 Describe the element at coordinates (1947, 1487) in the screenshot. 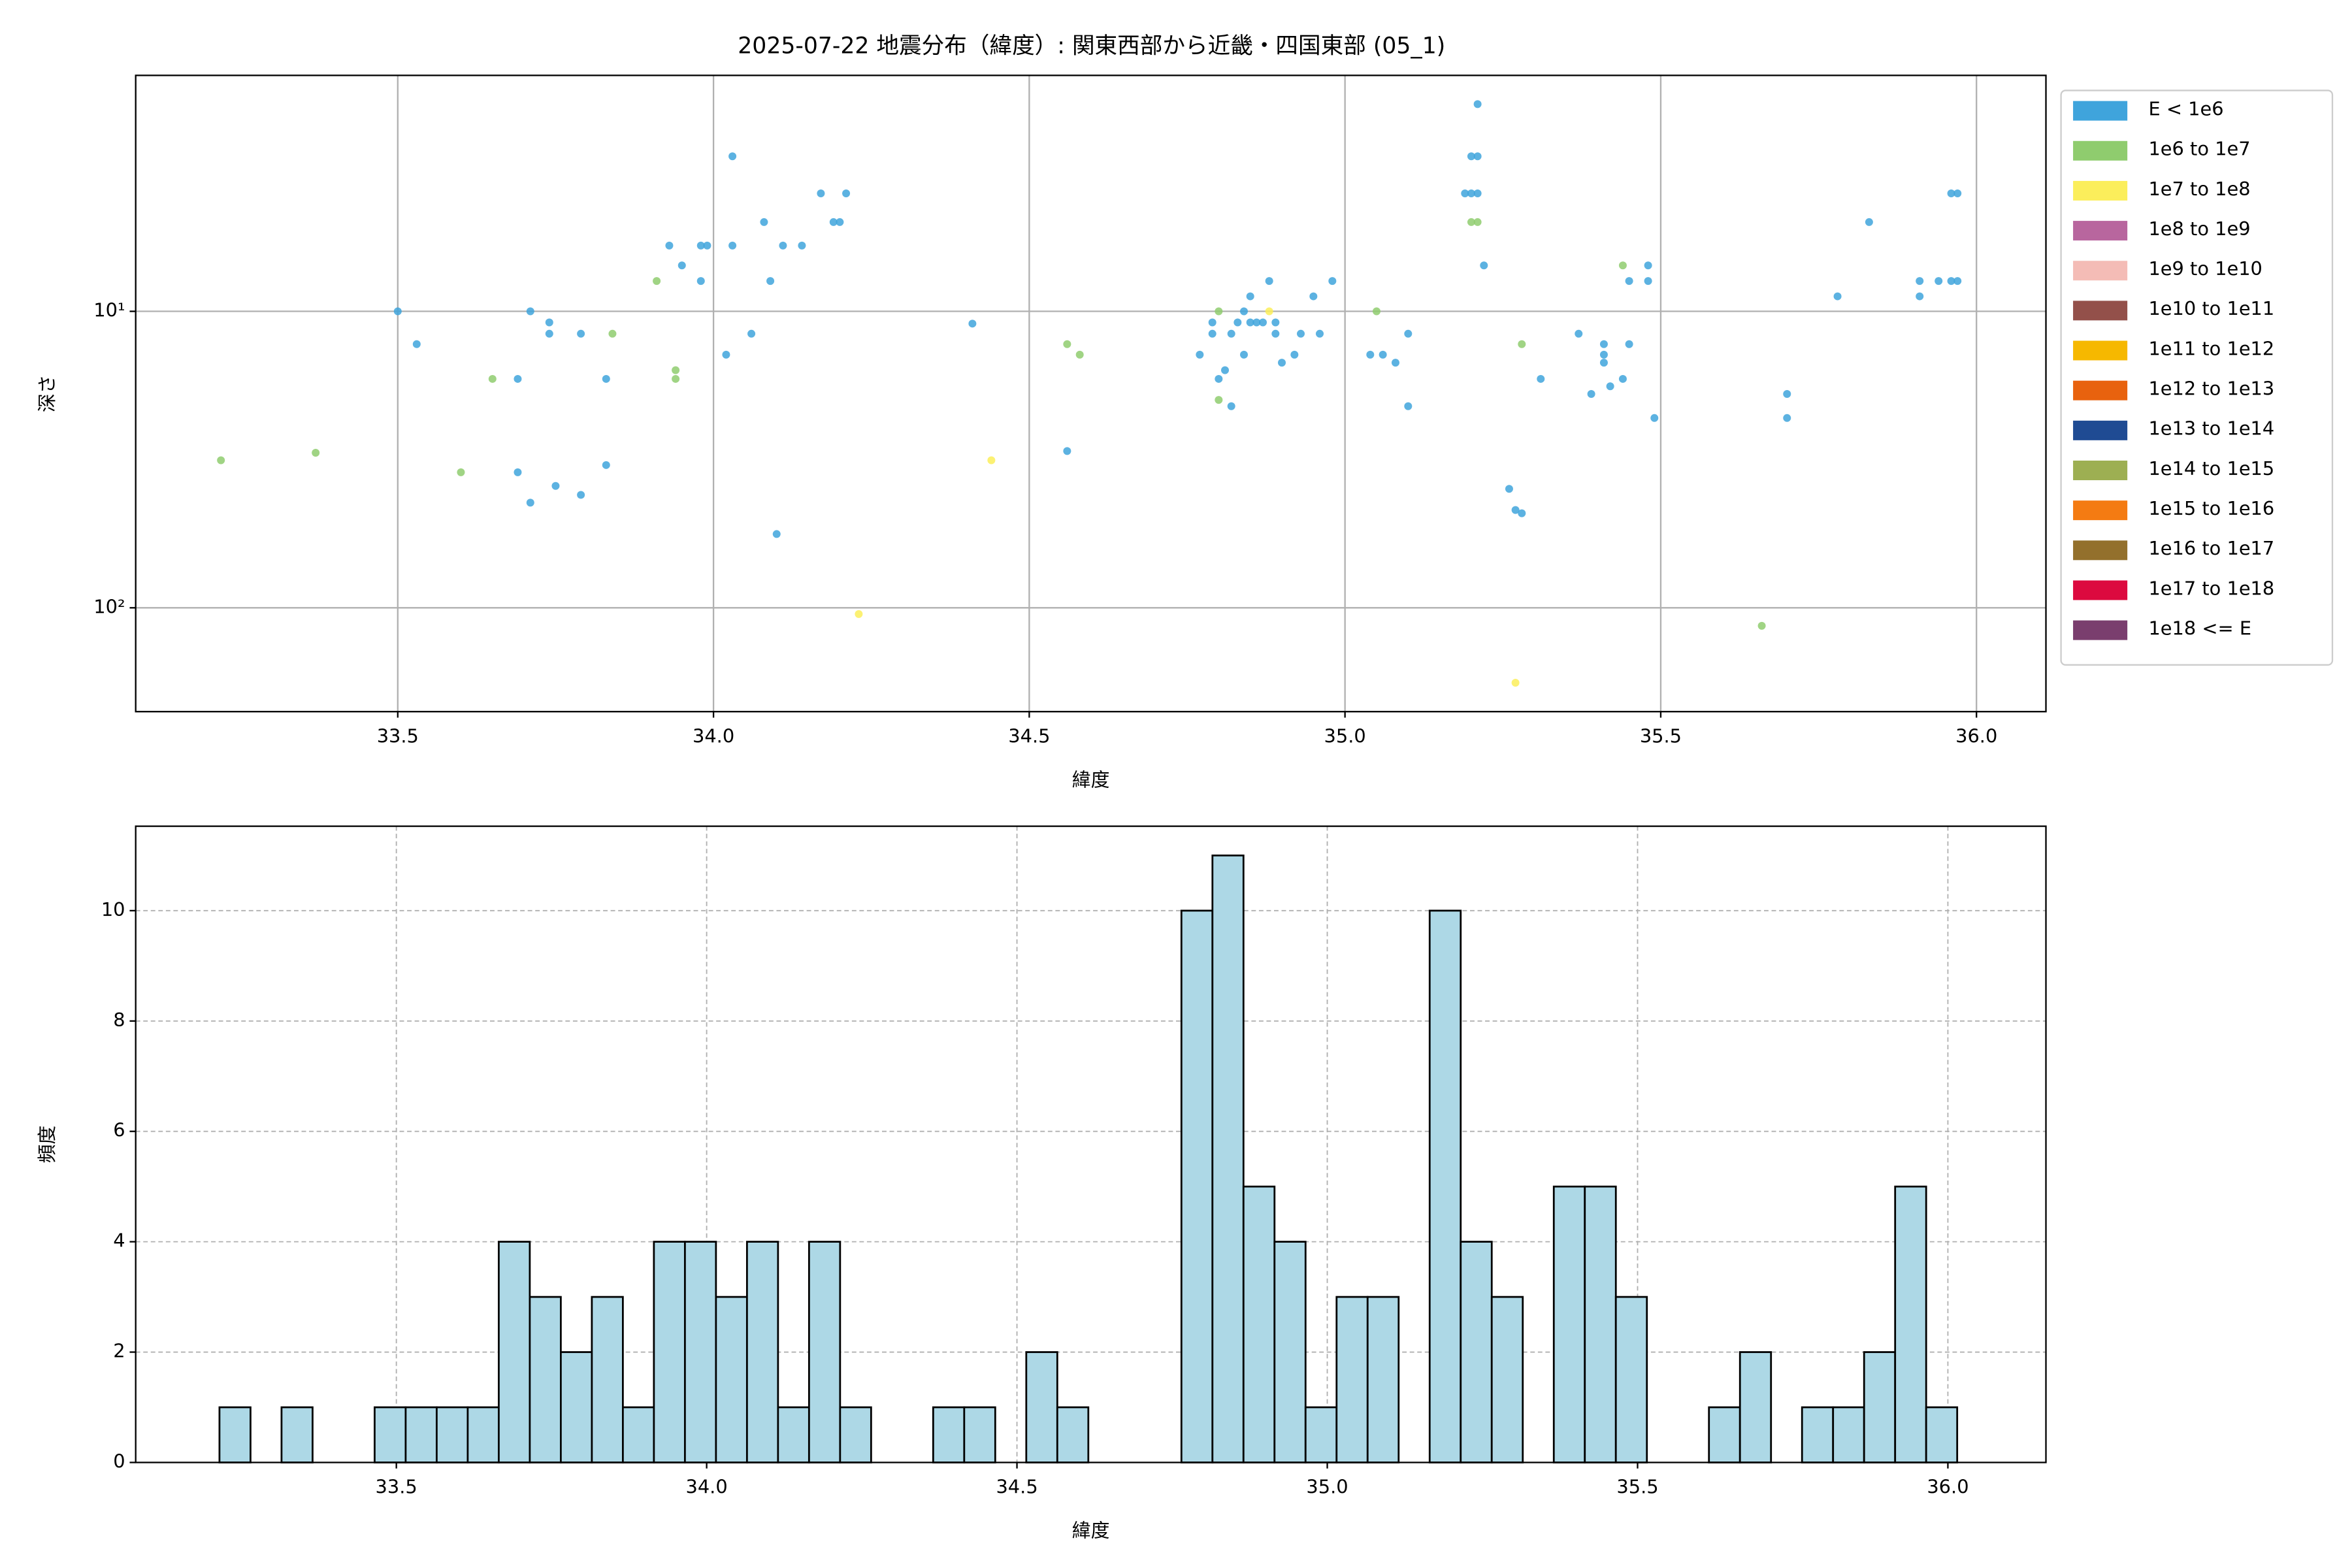

I see `x-tick-label: 36.0` at that location.